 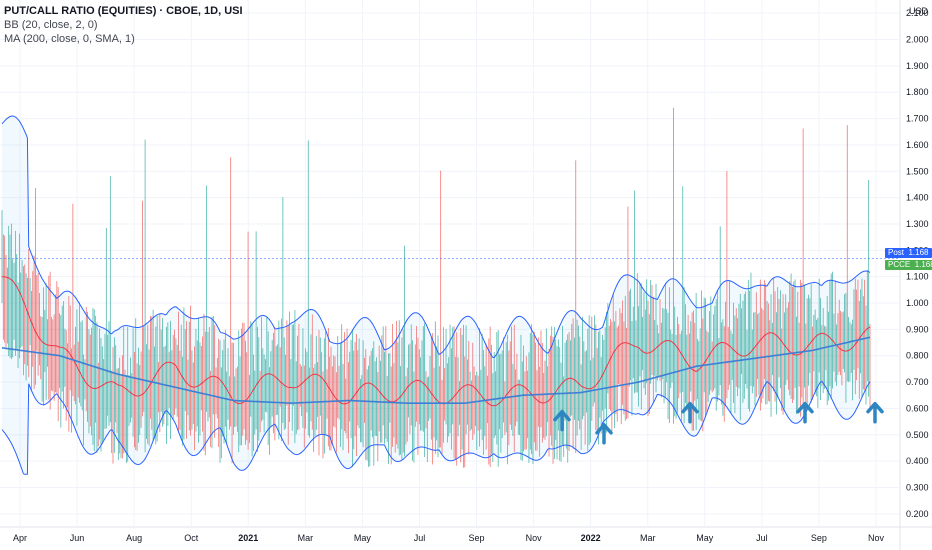 What do you see at coordinates (917, 435) in the screenshot?
I see `price-axis-tick: 0.500` at bounding box center [917, 435].